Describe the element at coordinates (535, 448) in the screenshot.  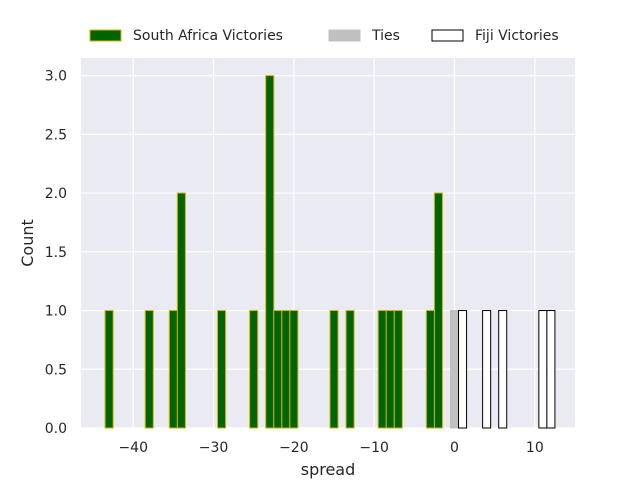
I see `x-tick-label: 10` at that location.